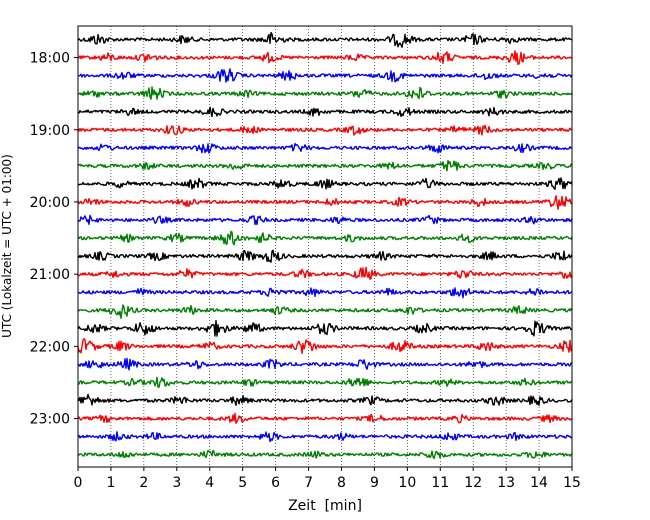  Describe the element at coordinates (242, 483) in the screenshot. I see `x-tick-label: 5` at that location.